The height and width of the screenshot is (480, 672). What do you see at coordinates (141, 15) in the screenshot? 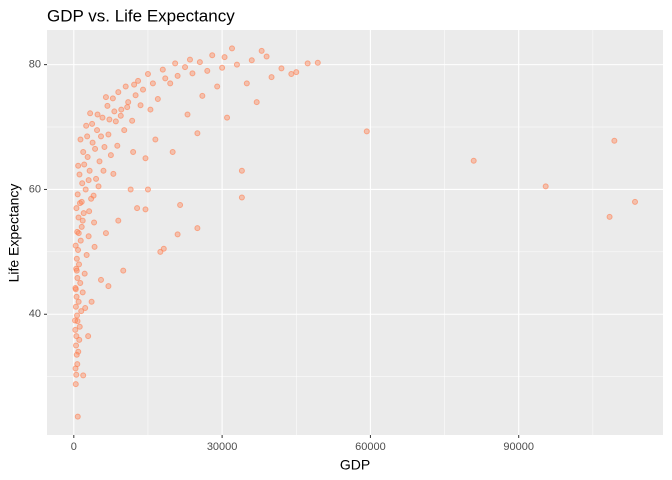
I see `chart-title: GDP vs. Life Expectancy` at bounding box center [141, 15].